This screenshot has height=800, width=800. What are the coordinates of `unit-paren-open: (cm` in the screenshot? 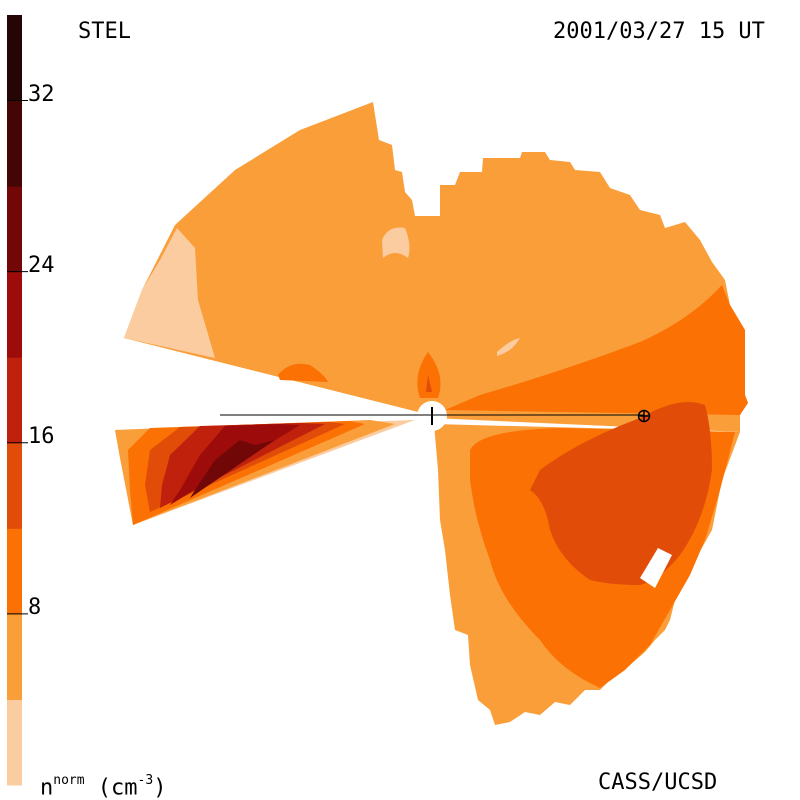 It's located at (111, 787).